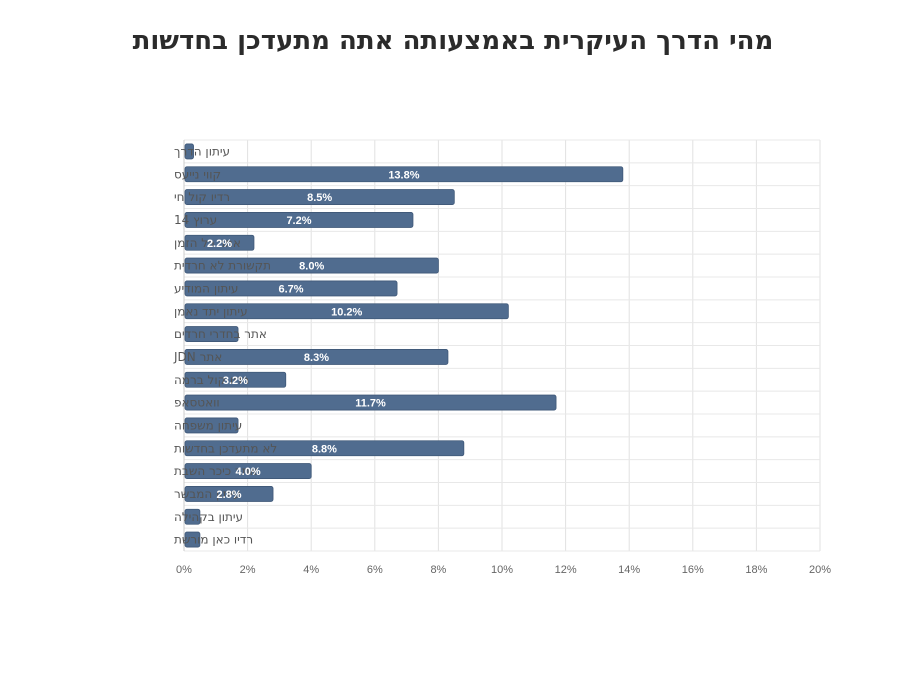 Image resolution: width=900 pixels, height=700 pixels. Describe the element at coordinates (216, 471) in the screenshot. I see `category-label: אתר כיכר השבת` at that location.